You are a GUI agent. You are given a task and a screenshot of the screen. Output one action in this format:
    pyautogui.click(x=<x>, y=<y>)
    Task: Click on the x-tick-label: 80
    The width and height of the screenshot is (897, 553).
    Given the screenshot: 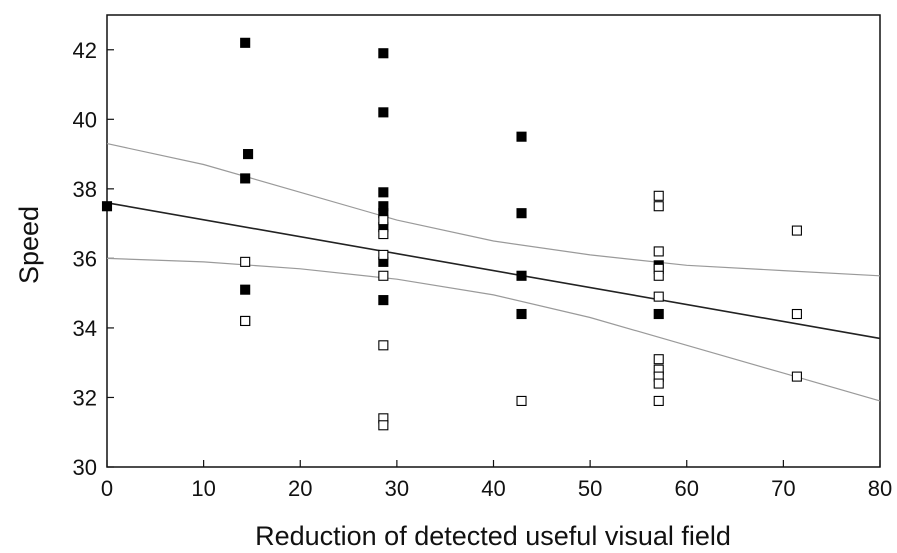 What is the action you would take?
    pyautogui.click(x=880, y=488)
    